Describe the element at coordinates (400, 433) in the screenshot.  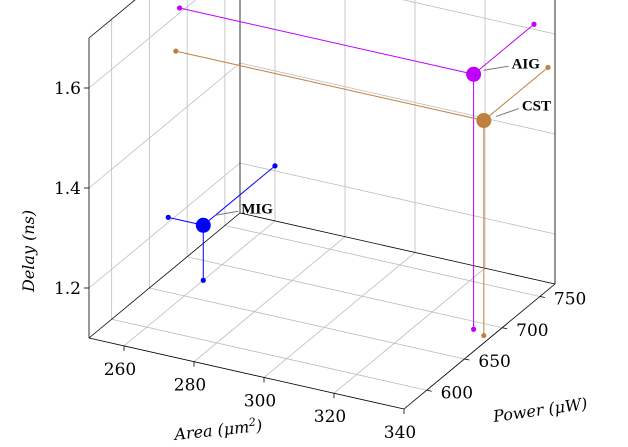
I see `x-tick-label: 340` at that location.